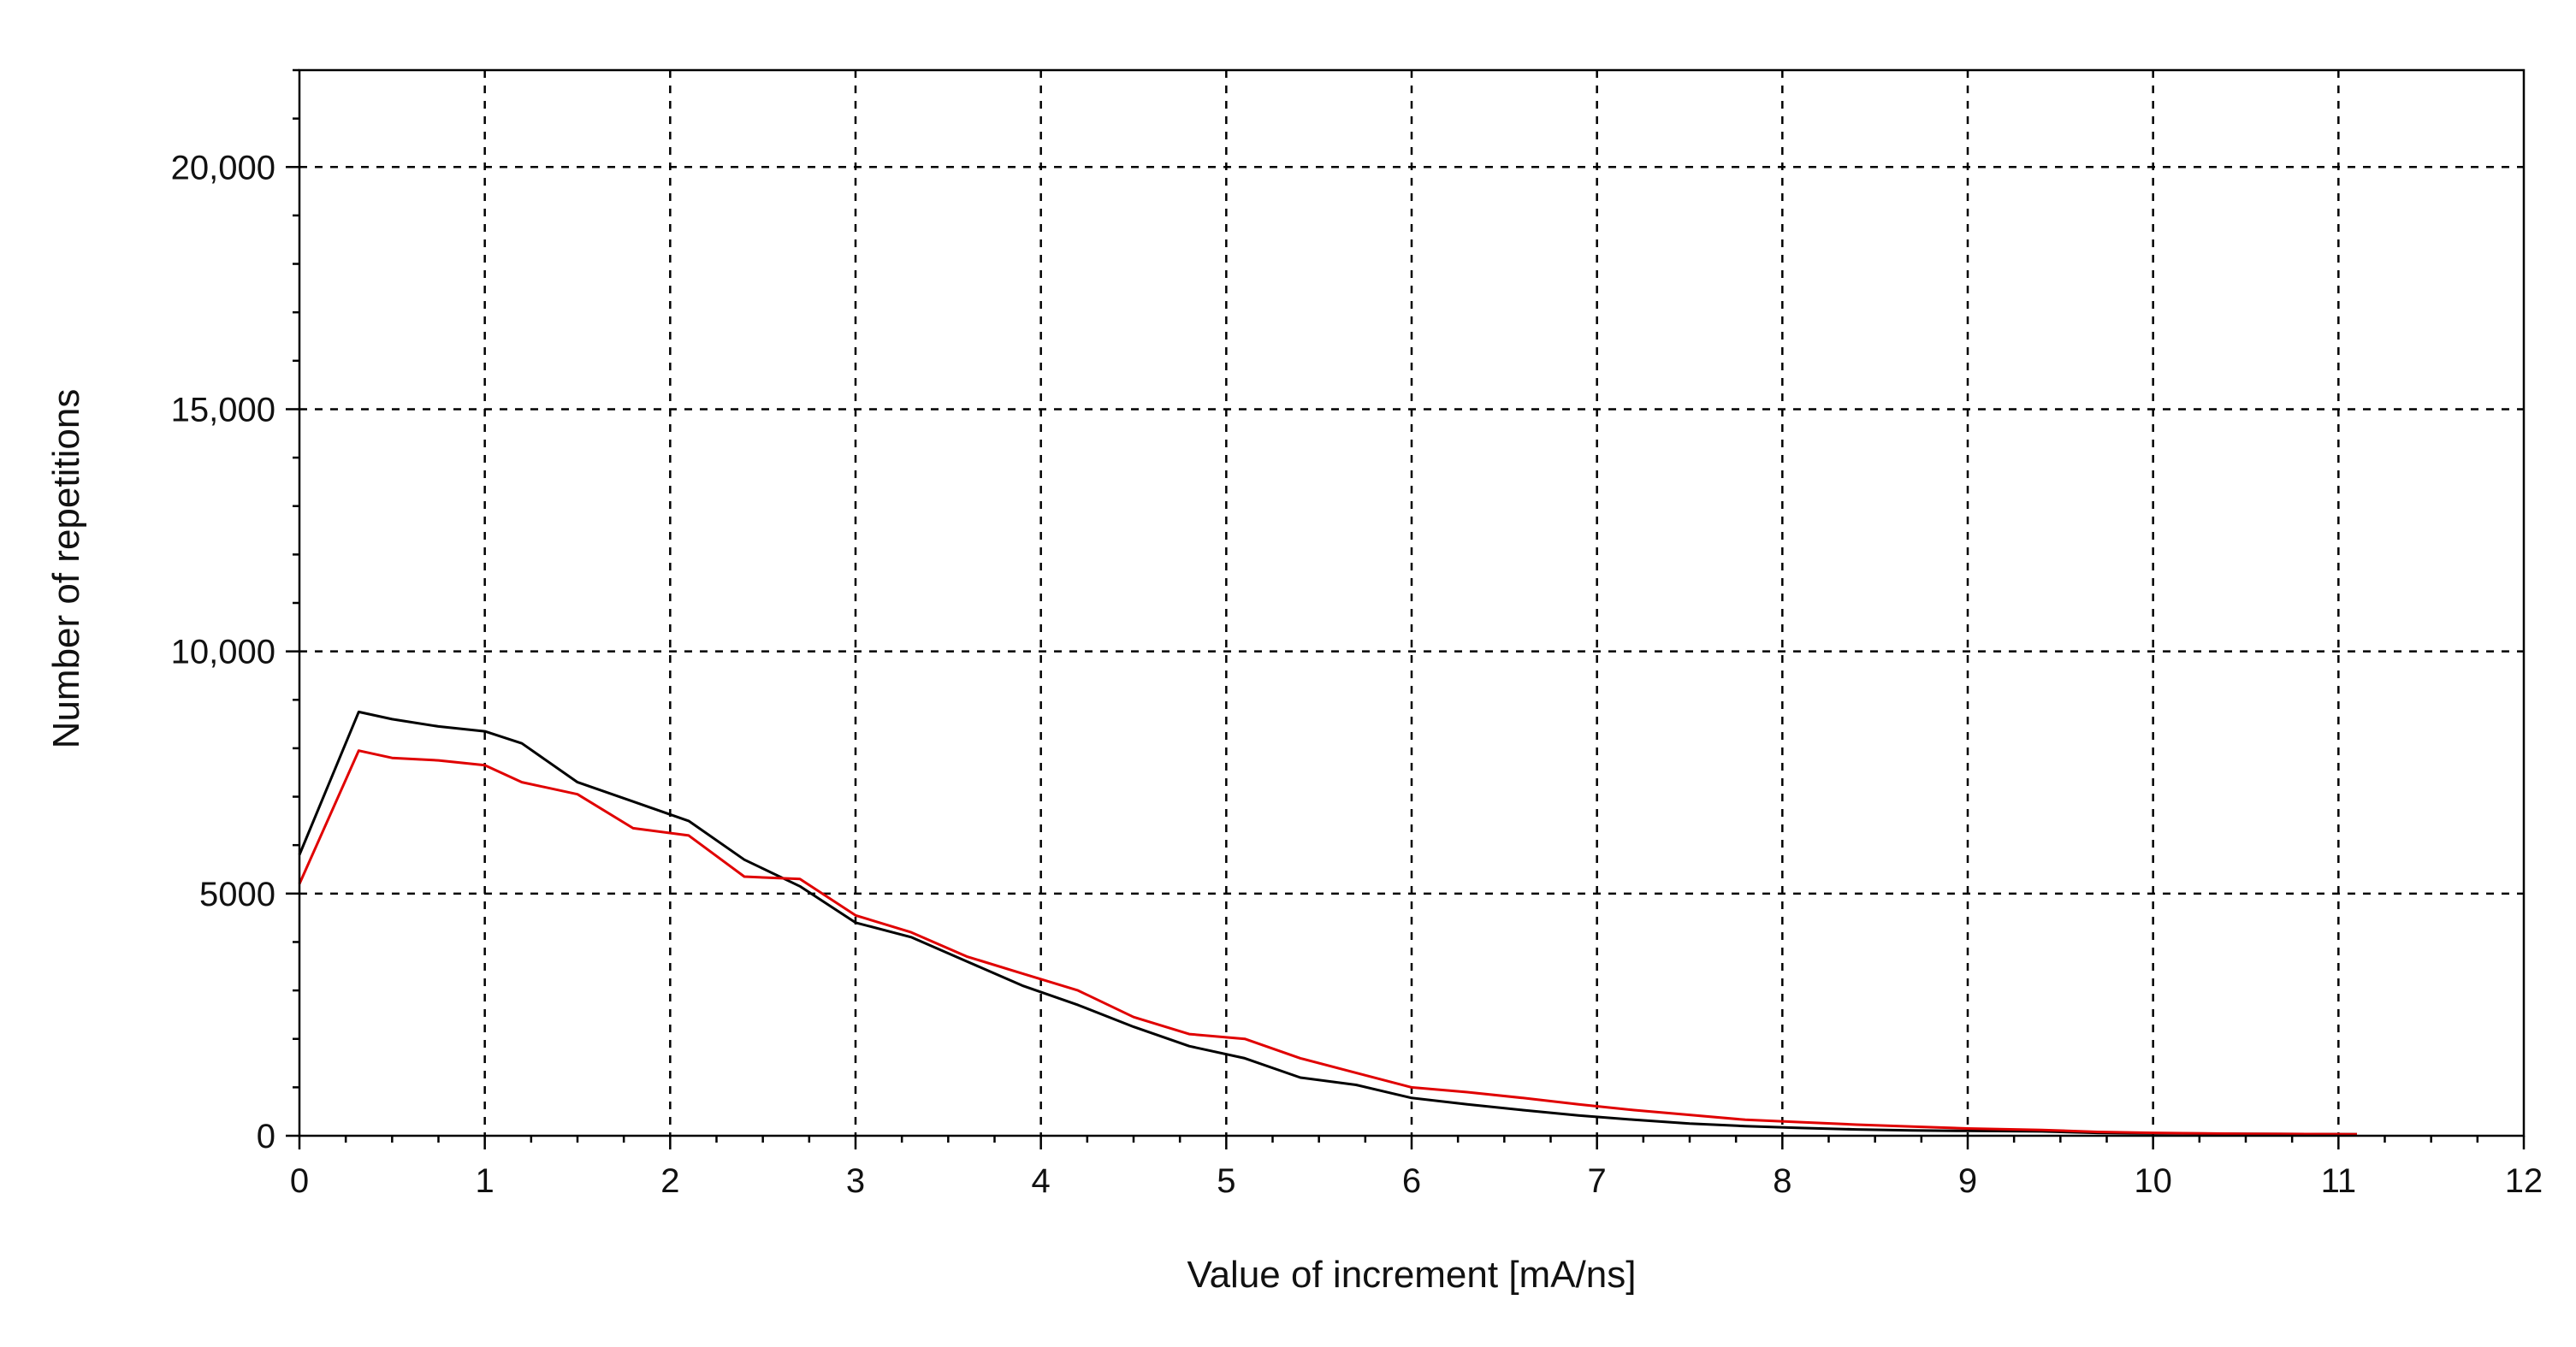 The height and width of the screenshot is (1347, 2576). I want to click on y-tick-label: 15,000, so click(223, 410).